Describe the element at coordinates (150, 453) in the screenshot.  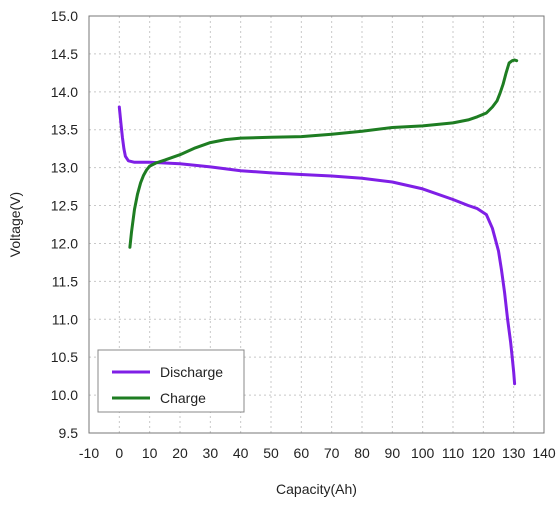
I see `x-tick-label: 10` at that location.